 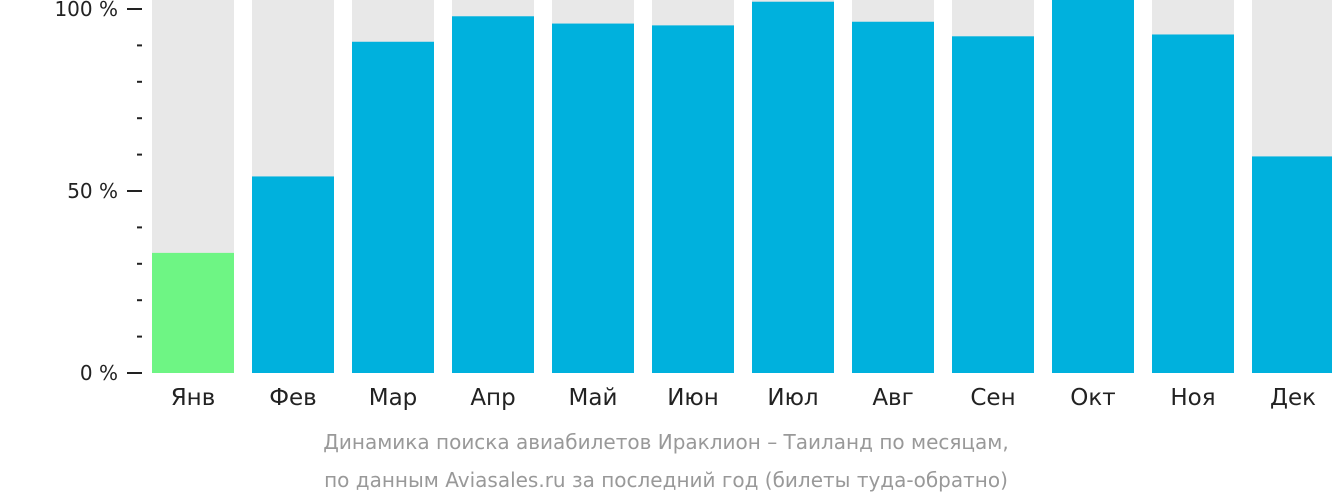 What do you see at coordinates (892, 398) in the screenshot?
I see `x-tick-label-8: Авг` at bounding box center [892, 398].